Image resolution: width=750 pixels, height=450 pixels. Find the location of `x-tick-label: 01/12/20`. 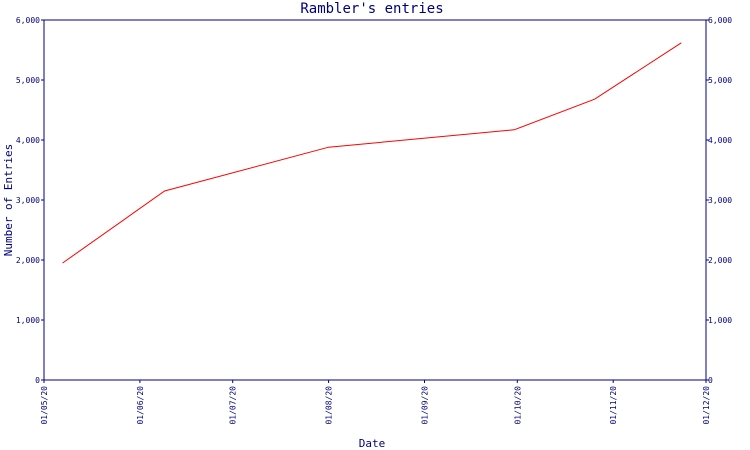

x-tick-label: 01/12/20 is located at coordinates (706, 405).